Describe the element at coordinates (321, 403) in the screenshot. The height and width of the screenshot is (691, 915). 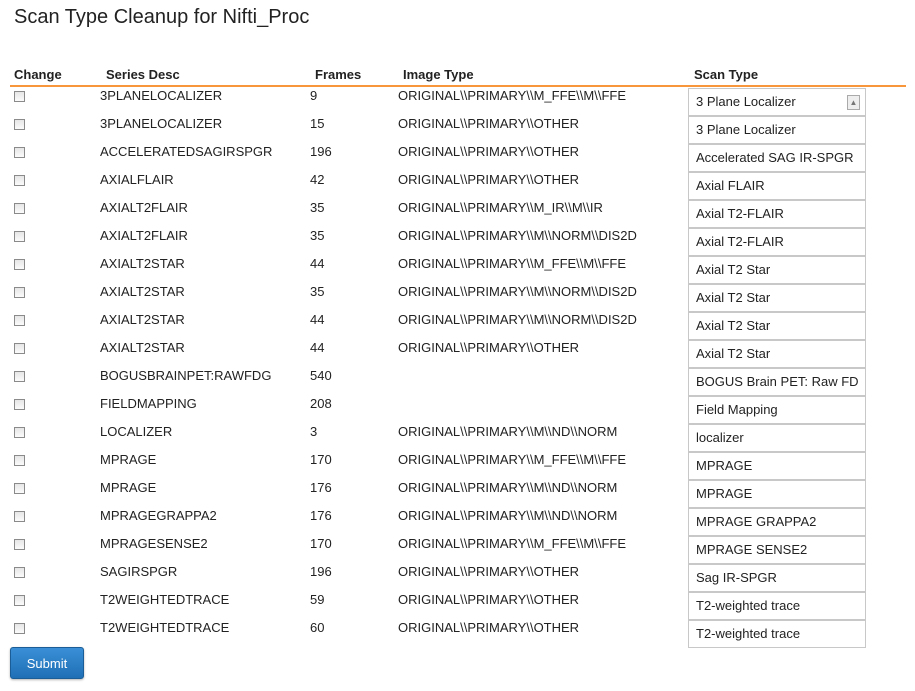
I see `frames: 208` at that location.